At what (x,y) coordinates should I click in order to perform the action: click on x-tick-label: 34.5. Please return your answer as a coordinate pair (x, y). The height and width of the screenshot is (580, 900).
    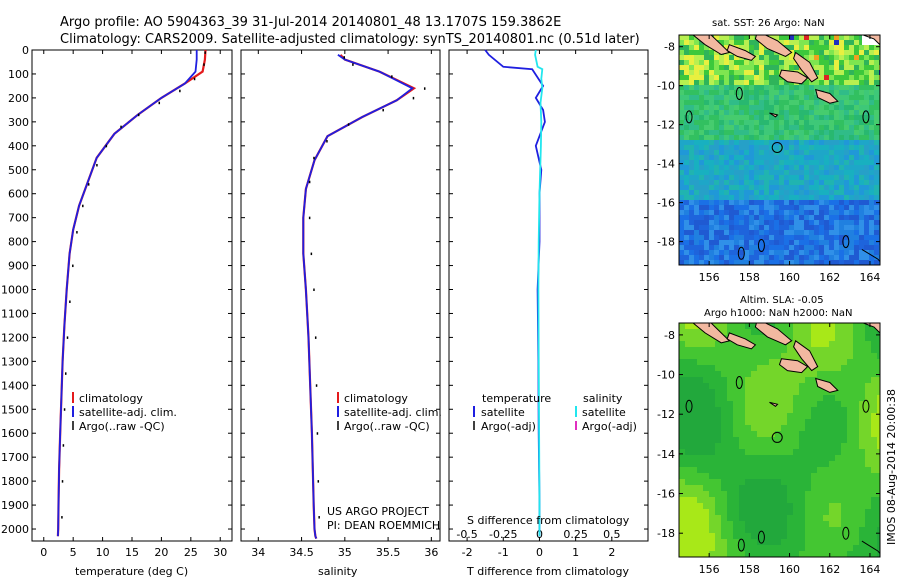
    Looking at the image, I should click on (301, 552).